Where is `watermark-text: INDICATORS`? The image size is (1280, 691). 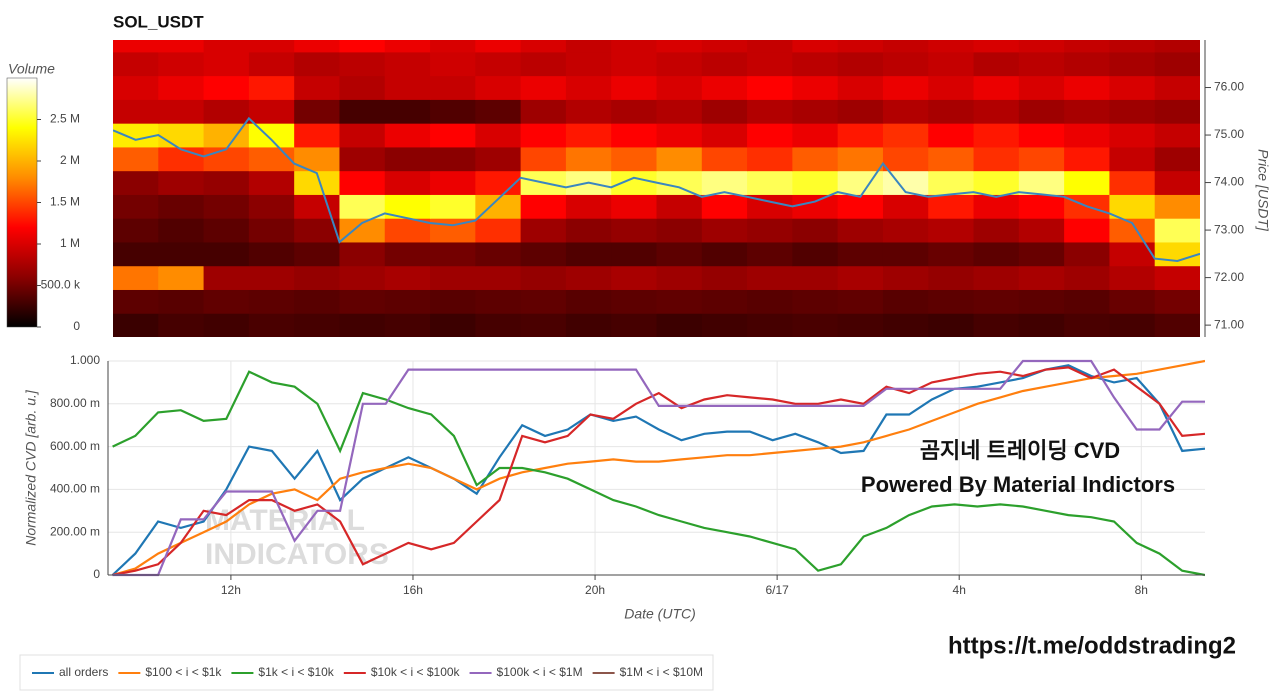 watermark-text: INDICATORS is located at coordinates (297, 554).